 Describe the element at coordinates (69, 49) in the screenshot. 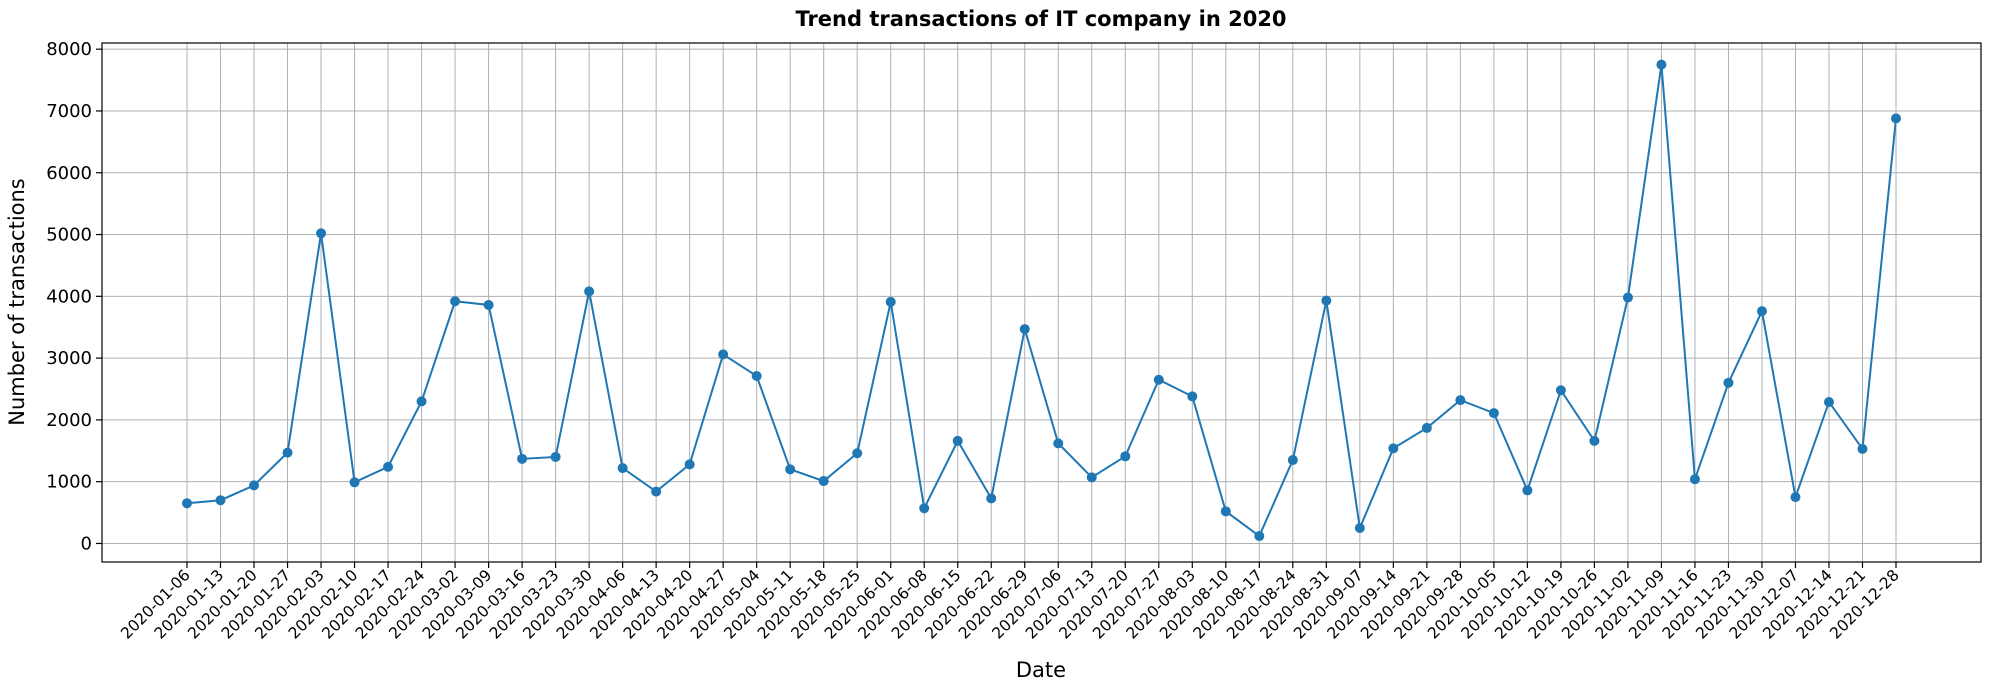

I see `y-tick-label: 8000` at that location.